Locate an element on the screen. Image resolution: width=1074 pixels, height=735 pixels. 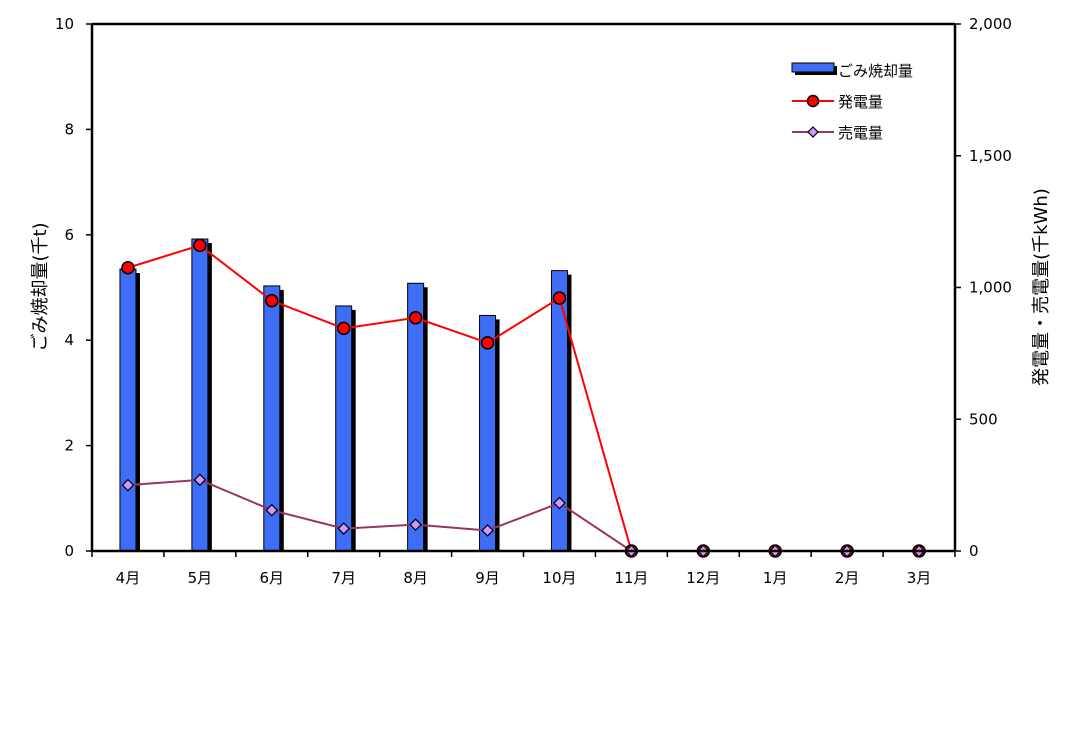
legend-label: 発電量 is located at coordinates (860, 102).